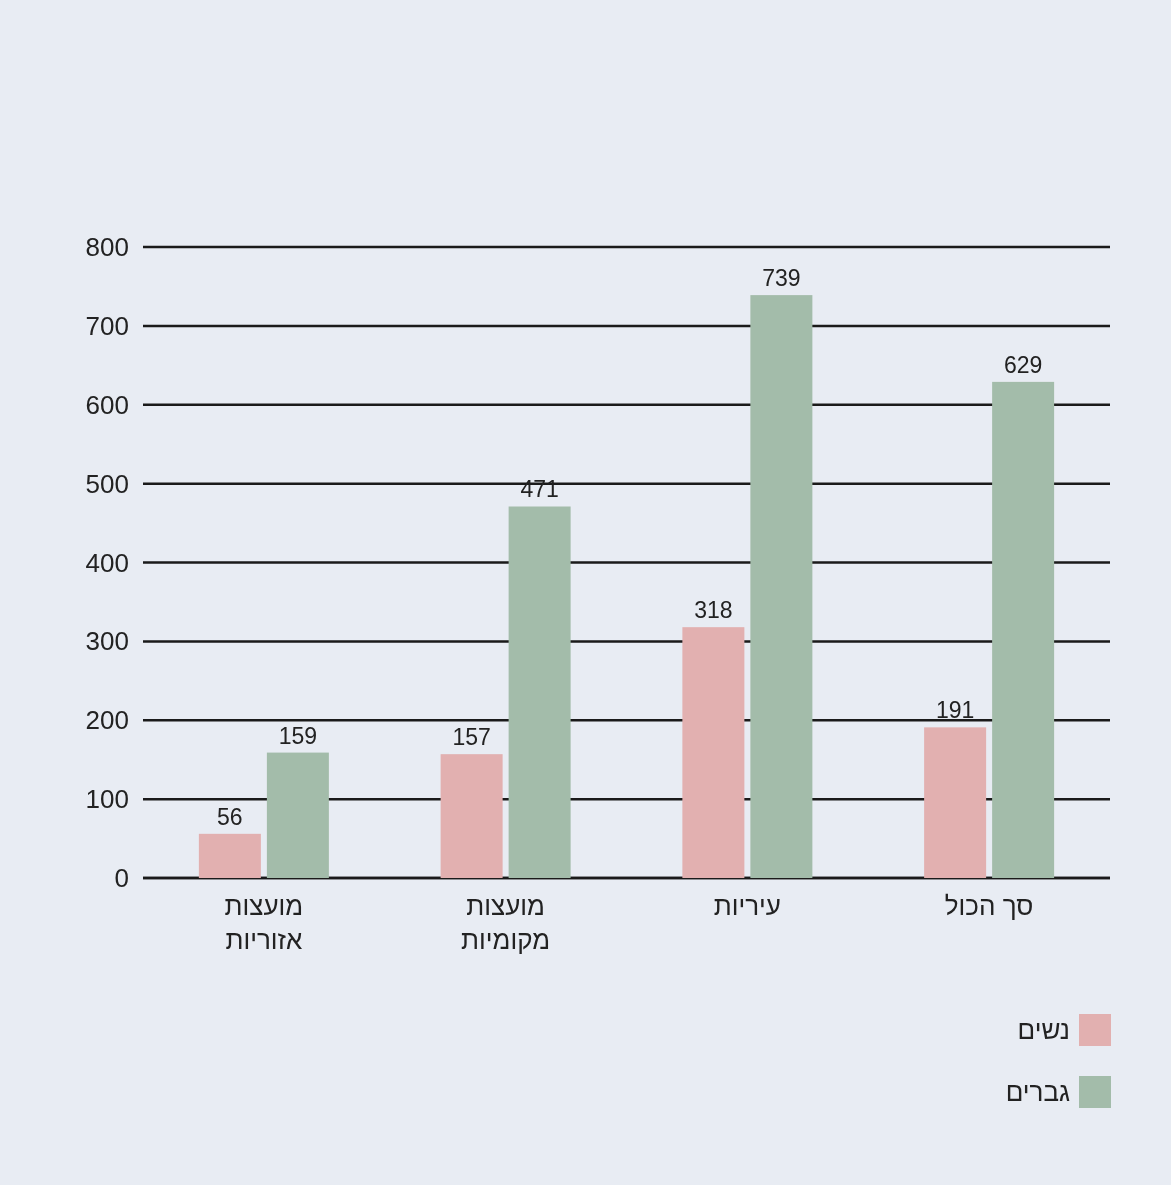  Describe the element at coordinates (121, 878) in the screenshot. I see `y-tick-label: 0` at that location.